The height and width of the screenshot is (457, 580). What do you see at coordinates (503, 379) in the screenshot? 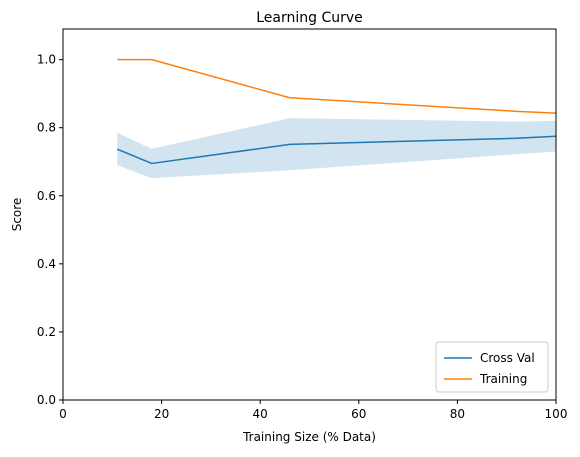
I see `legend-label-1: Training` at bounding box center [503, 379].